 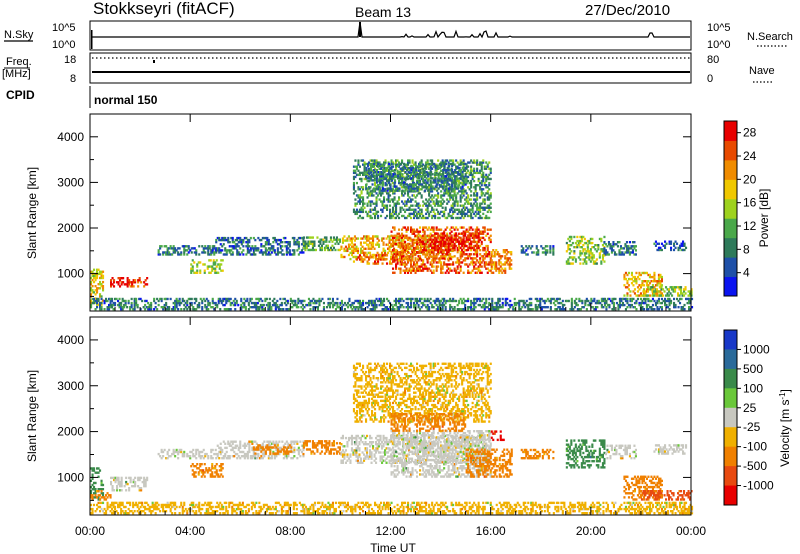 I want to click on nsky-trace, so click(x=391, y=30).